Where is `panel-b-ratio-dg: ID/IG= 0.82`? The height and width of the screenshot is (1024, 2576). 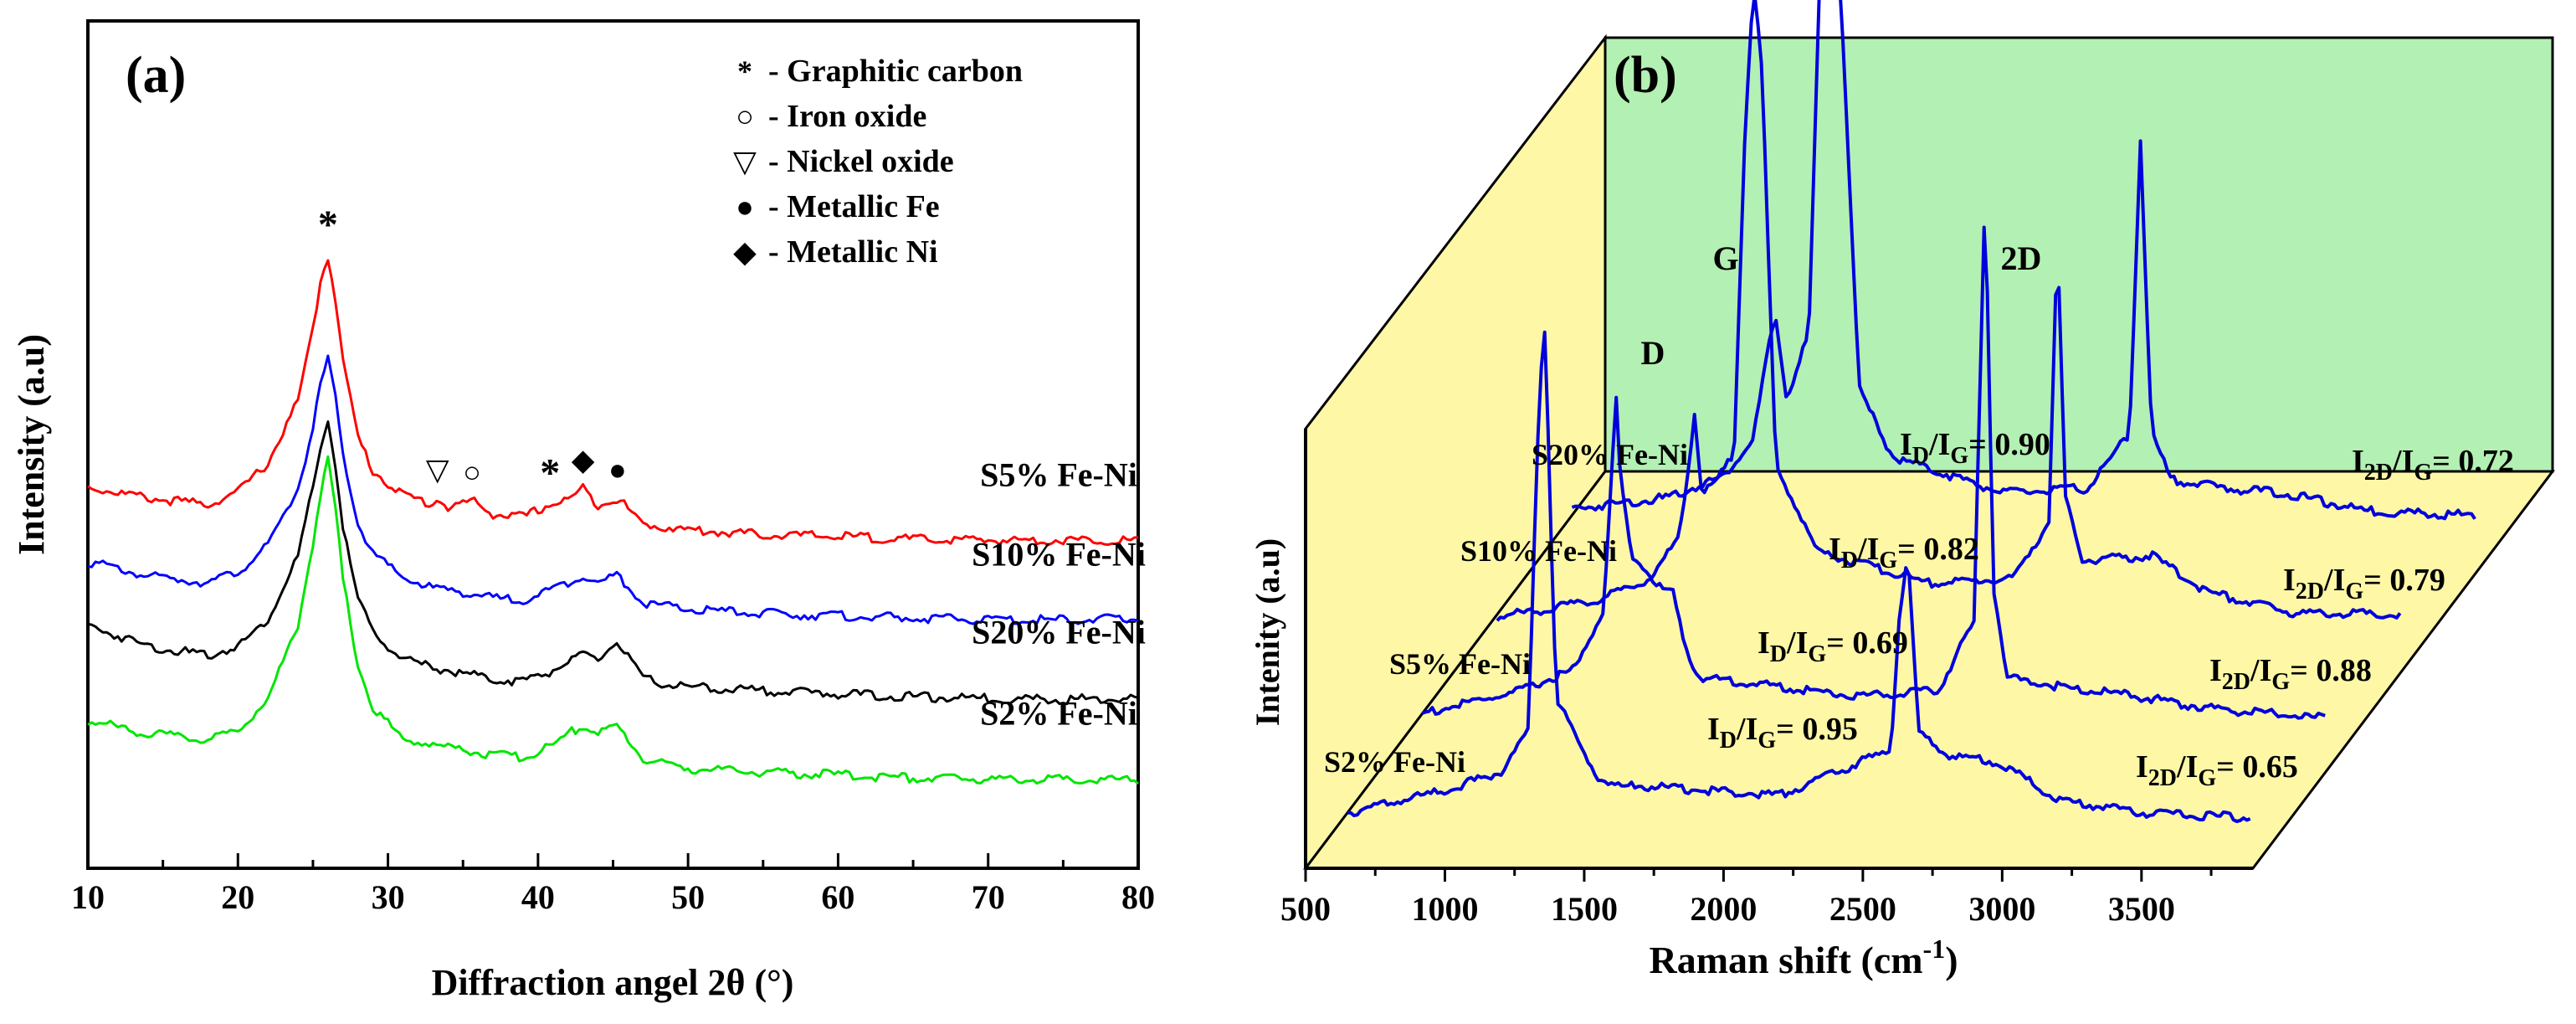
panel-b-ratio-dg: ID/IG= 0.82 is located at coordinates (1904, 553).